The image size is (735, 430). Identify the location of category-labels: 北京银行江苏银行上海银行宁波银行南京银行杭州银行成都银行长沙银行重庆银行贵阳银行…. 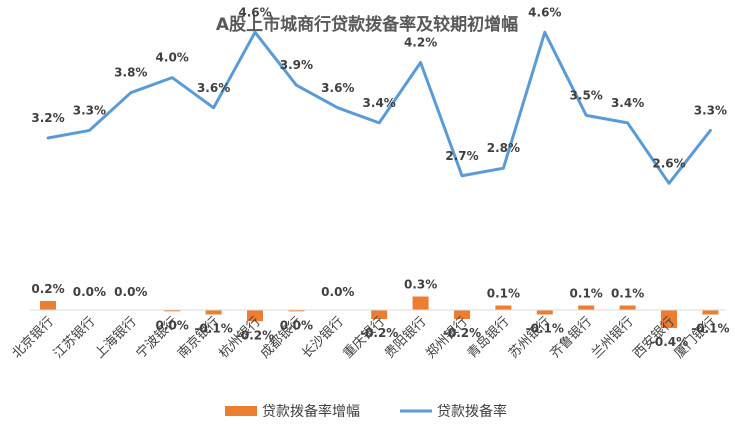
(364, 338).